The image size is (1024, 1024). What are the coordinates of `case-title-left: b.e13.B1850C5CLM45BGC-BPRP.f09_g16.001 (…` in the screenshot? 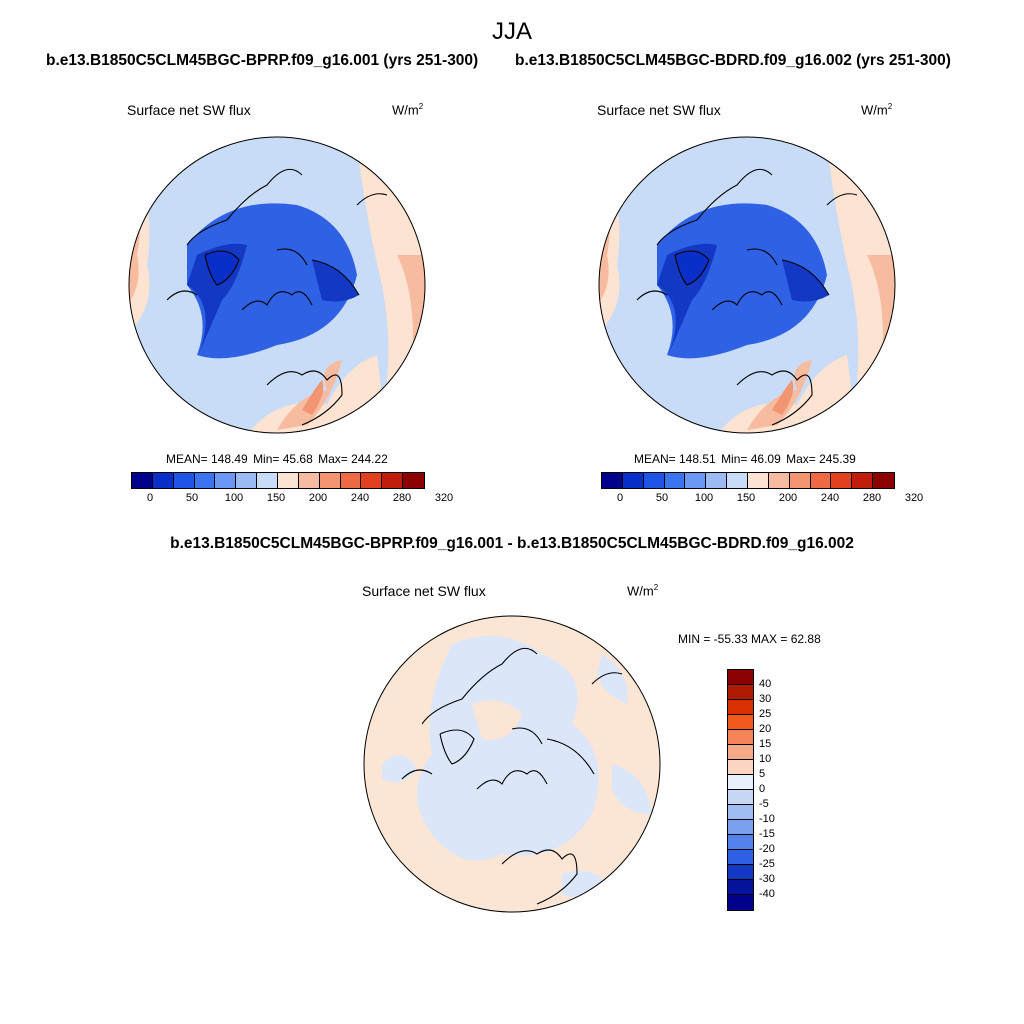 It's located at (262, 60).